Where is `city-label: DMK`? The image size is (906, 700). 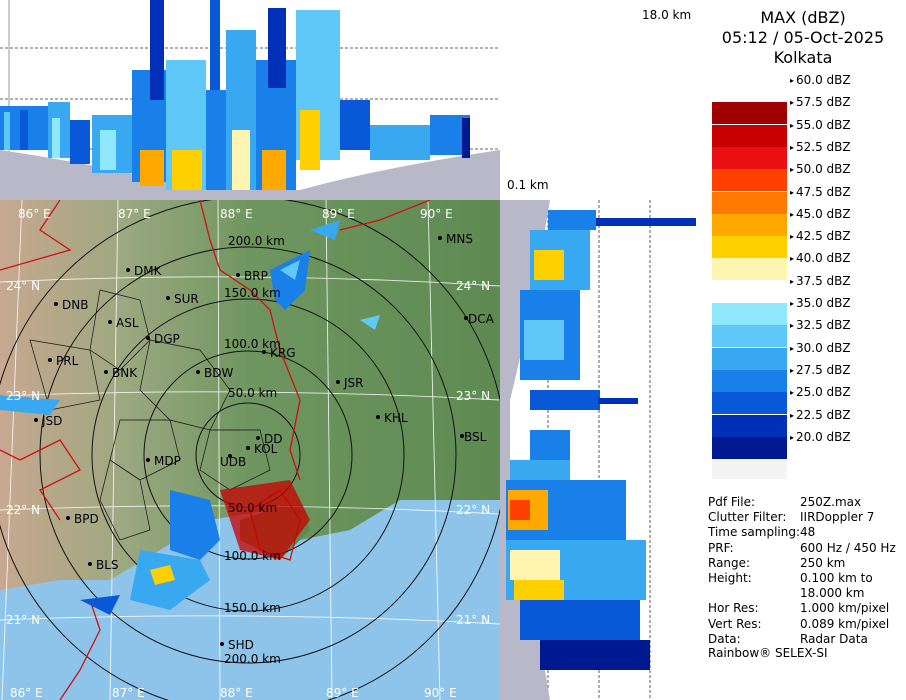
city-label: DMK is located at coordinates (148, 271).